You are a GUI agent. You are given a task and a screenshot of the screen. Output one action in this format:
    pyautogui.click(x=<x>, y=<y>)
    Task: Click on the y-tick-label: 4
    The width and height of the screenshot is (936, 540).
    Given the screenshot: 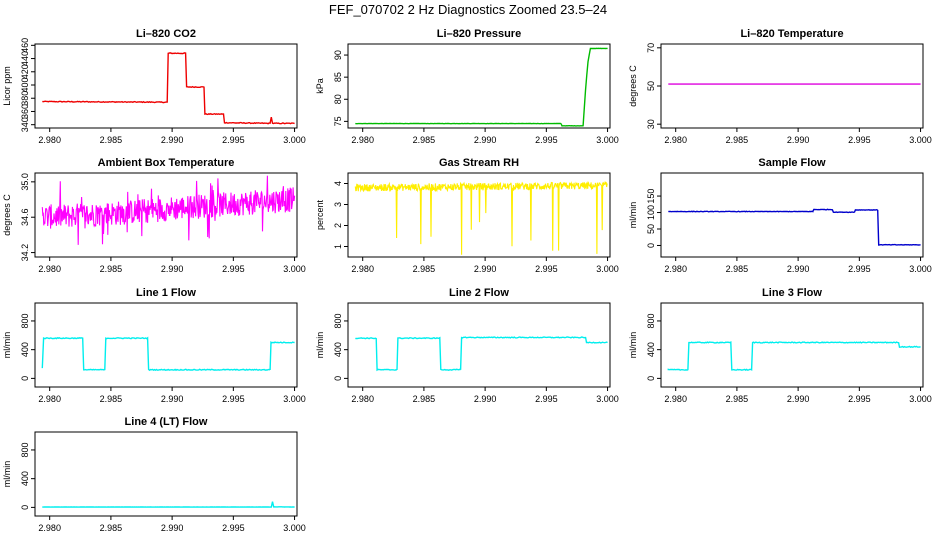 What is the action you would take?
    pyautogui.click(x=338, y=183)
    